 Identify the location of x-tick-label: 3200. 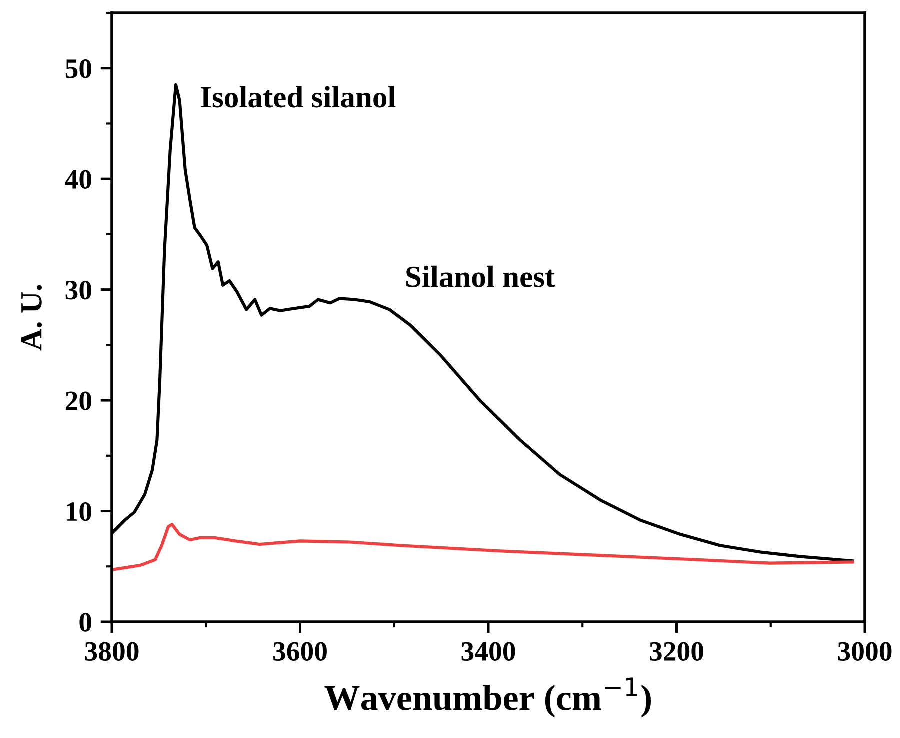
(677, 651).